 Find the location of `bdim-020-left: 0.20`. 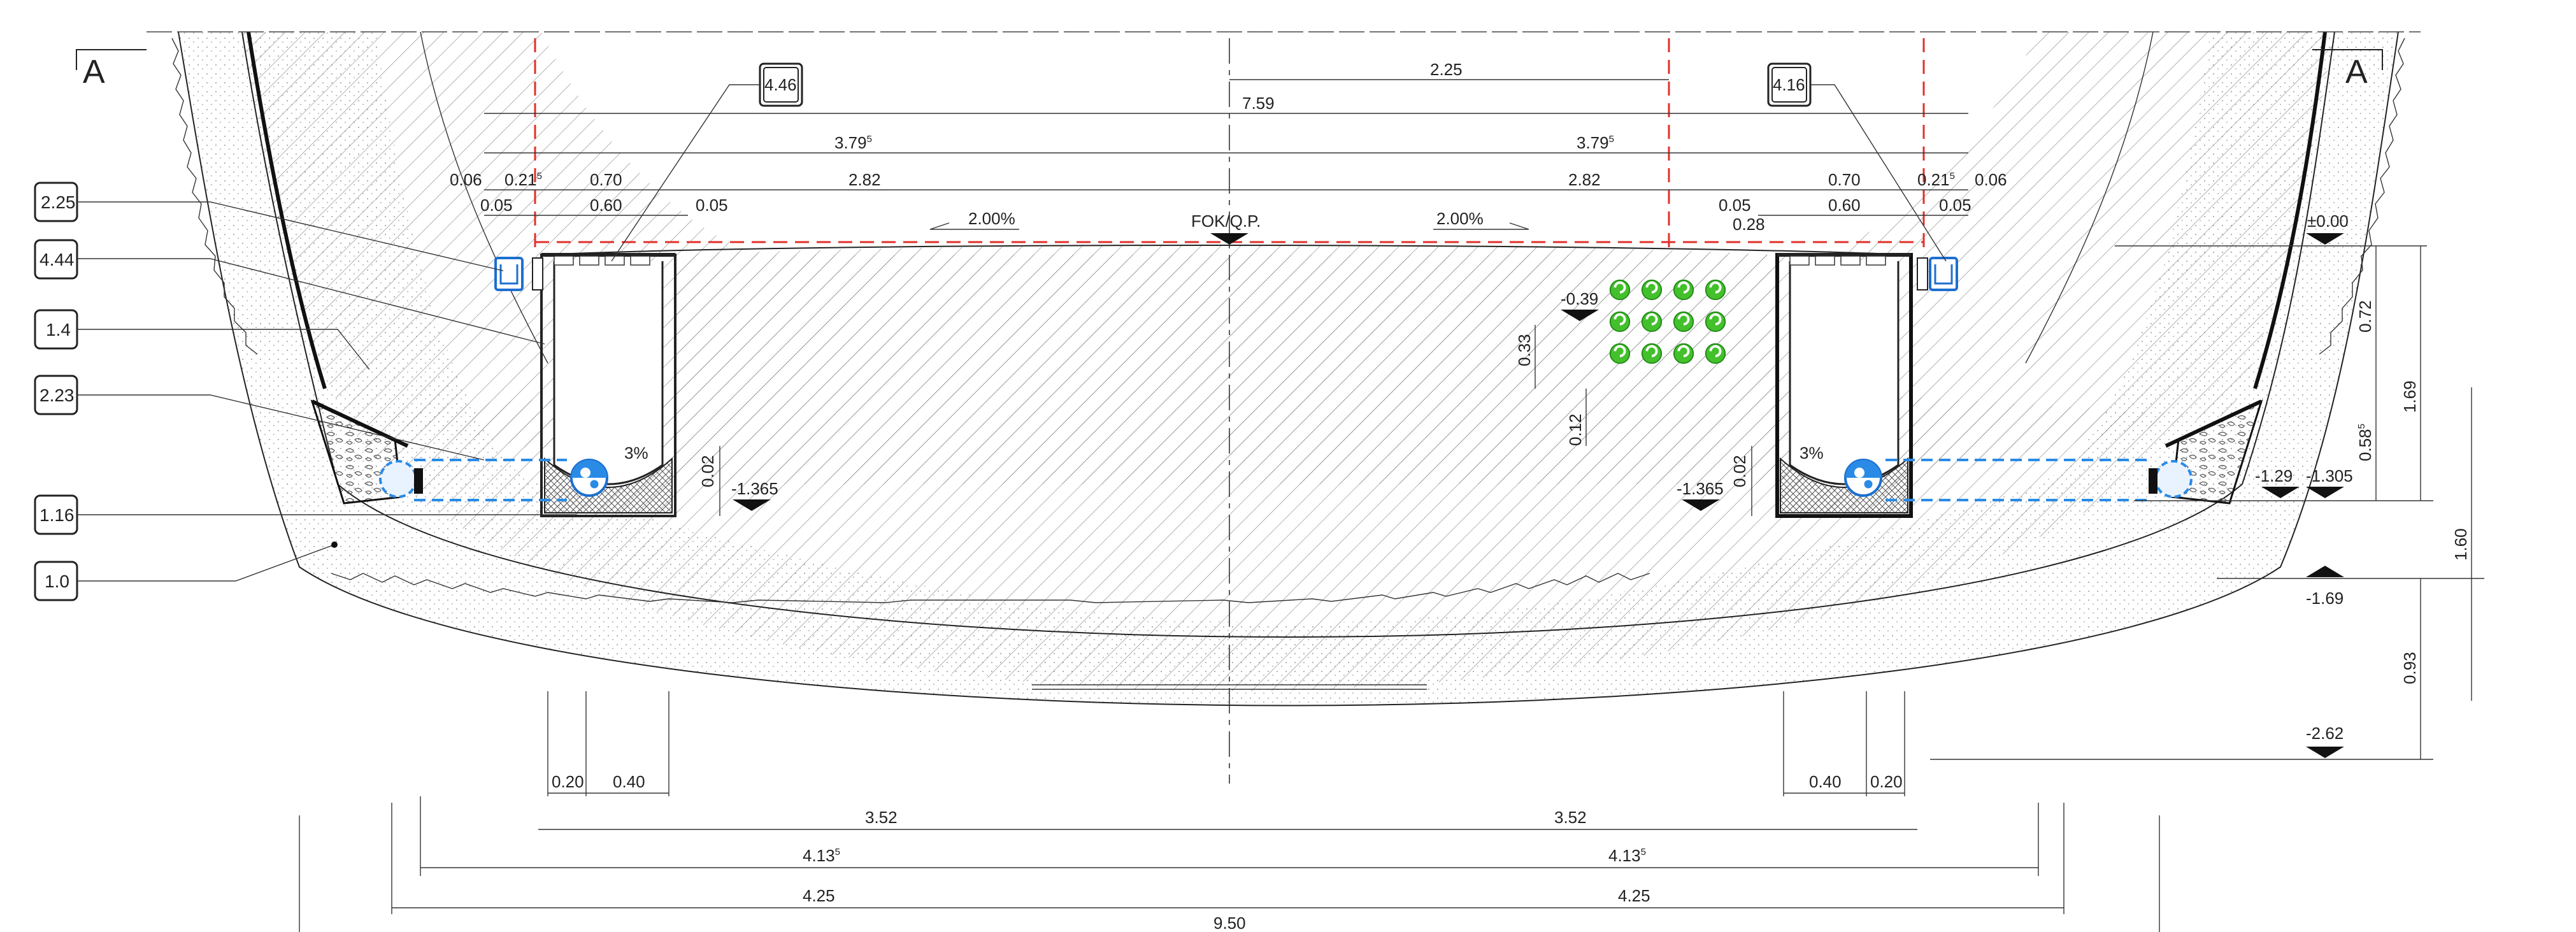

bdim-020-left: 0.20 is located at coordinates (568, 781).